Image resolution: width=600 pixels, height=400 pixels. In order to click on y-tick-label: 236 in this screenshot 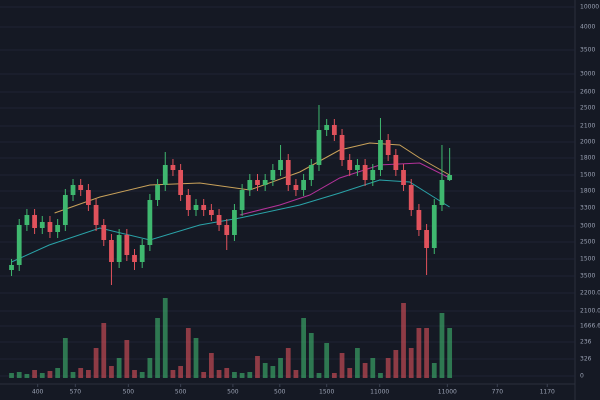, I will do `click(586, 342)`.